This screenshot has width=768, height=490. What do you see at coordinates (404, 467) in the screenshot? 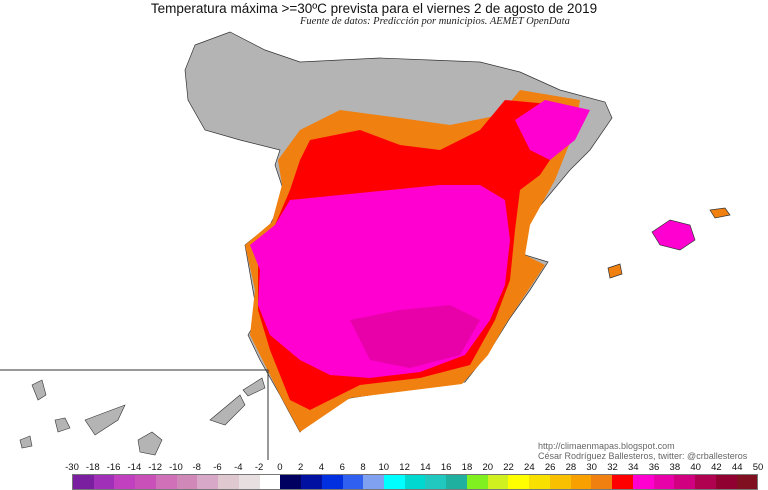
I see `legend-label: 12` at bounding box center [404, 467].